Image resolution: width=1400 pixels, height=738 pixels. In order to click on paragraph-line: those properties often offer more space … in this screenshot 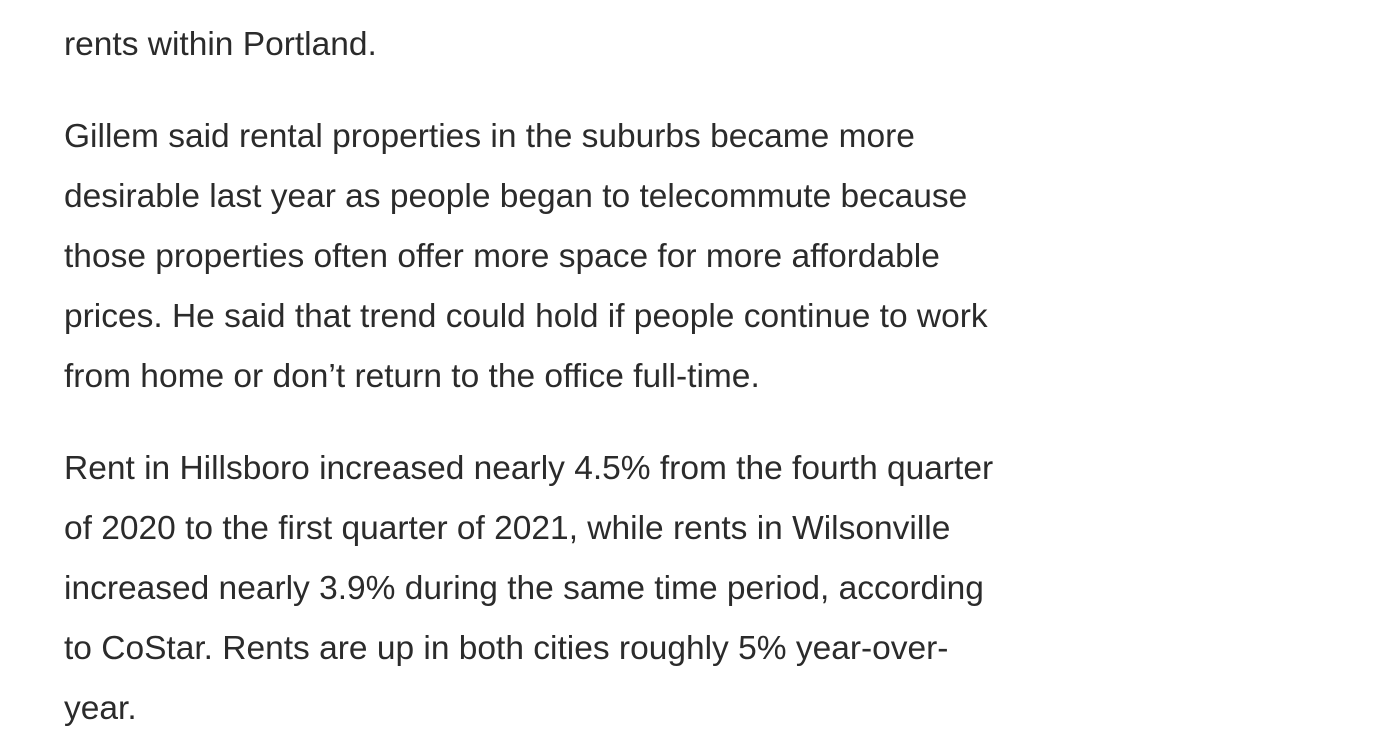, I will do `click(502, 256)`.